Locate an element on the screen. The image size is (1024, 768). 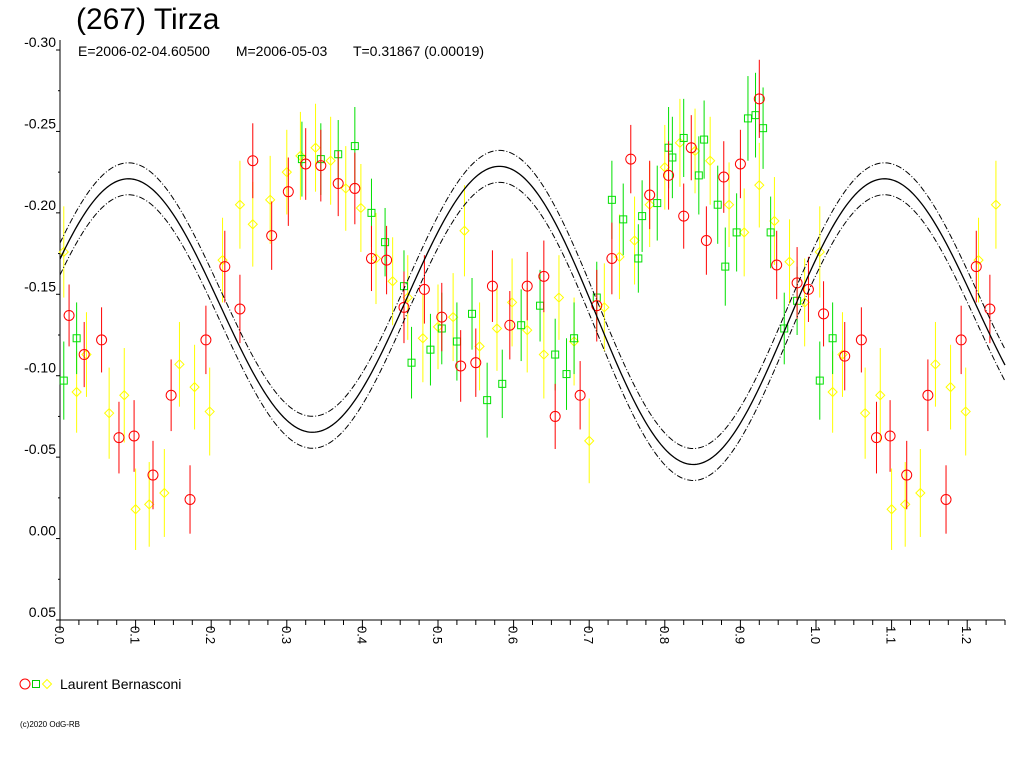
x-tick-label: 0.7 is located at coordinates (588, 635).